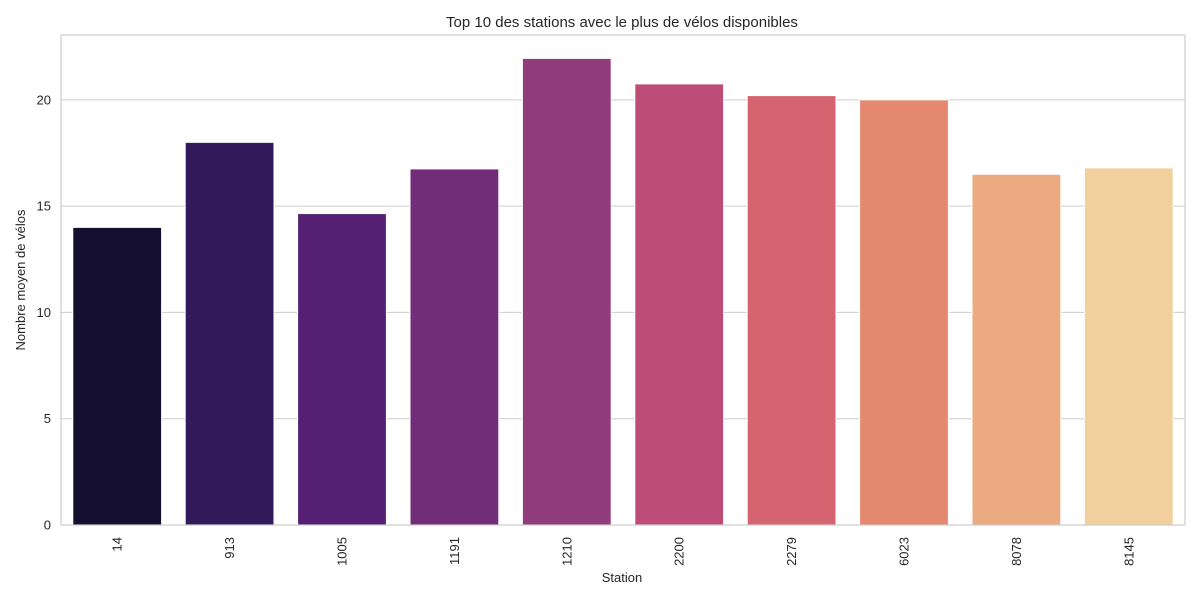  What do you see at coordinates (1016, 551) in the screenshot?
I see `x-tick-label: 8078` at bounding box center [1016, 551].